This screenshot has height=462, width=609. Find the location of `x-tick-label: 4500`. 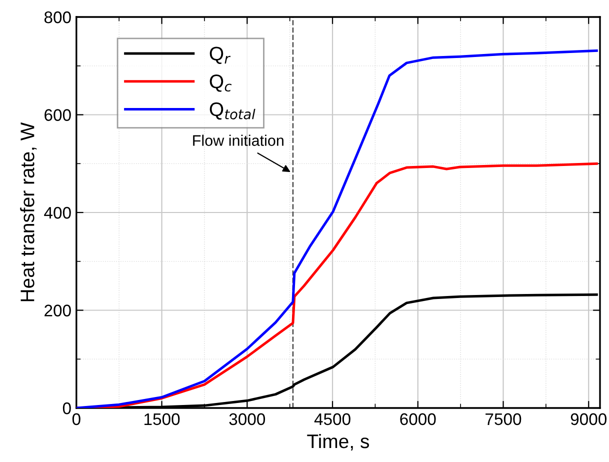

x-tick-label: 4500 is located at coordinates (332, 419).